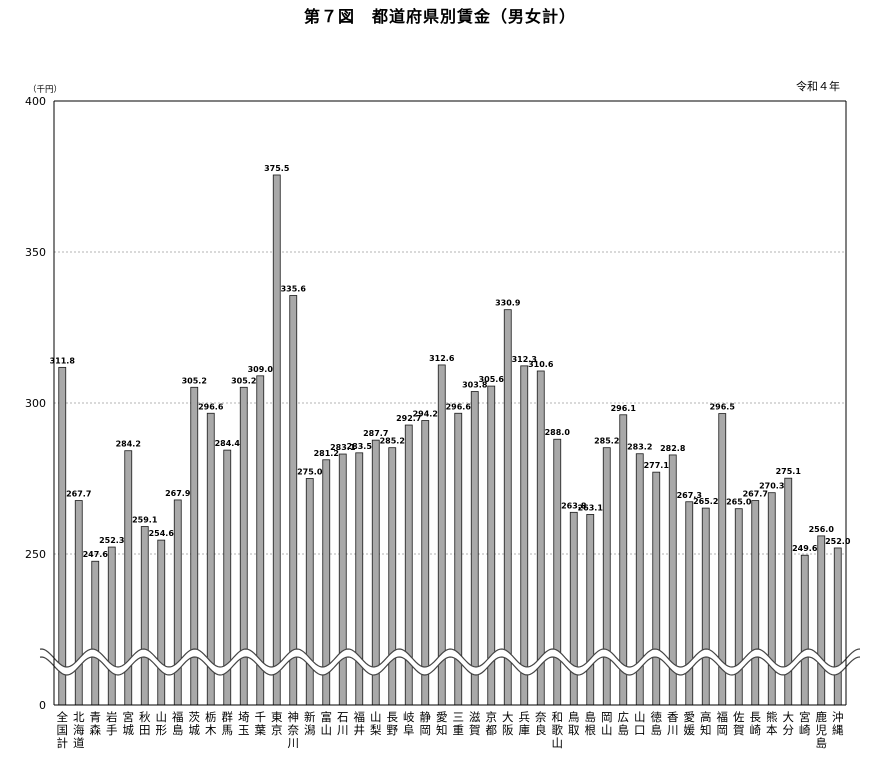 This screenshot has height=757, width=870. What do you see at coordinates (162, 533) in the screenshot?
I see `data-label: 254.6` at bounding box center [162, 533].